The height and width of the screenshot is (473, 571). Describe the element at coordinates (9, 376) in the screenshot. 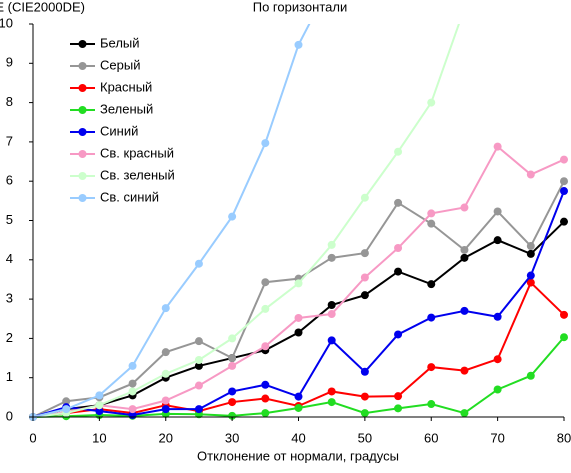

I see `y-tick-label: 1` at that location.